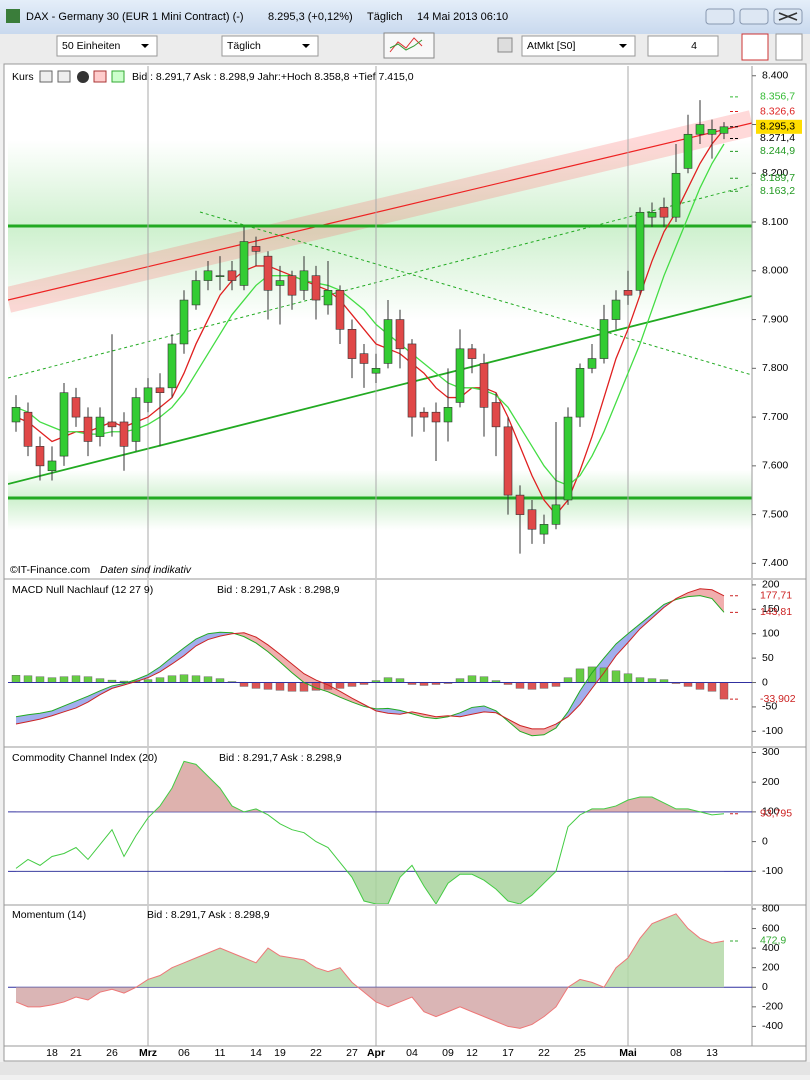 The height and width of the screenshot is (1080, 810). Describe the element at coordinates (316, 1053) in the screenshot. I see `x-tick-label: 22` at that location.